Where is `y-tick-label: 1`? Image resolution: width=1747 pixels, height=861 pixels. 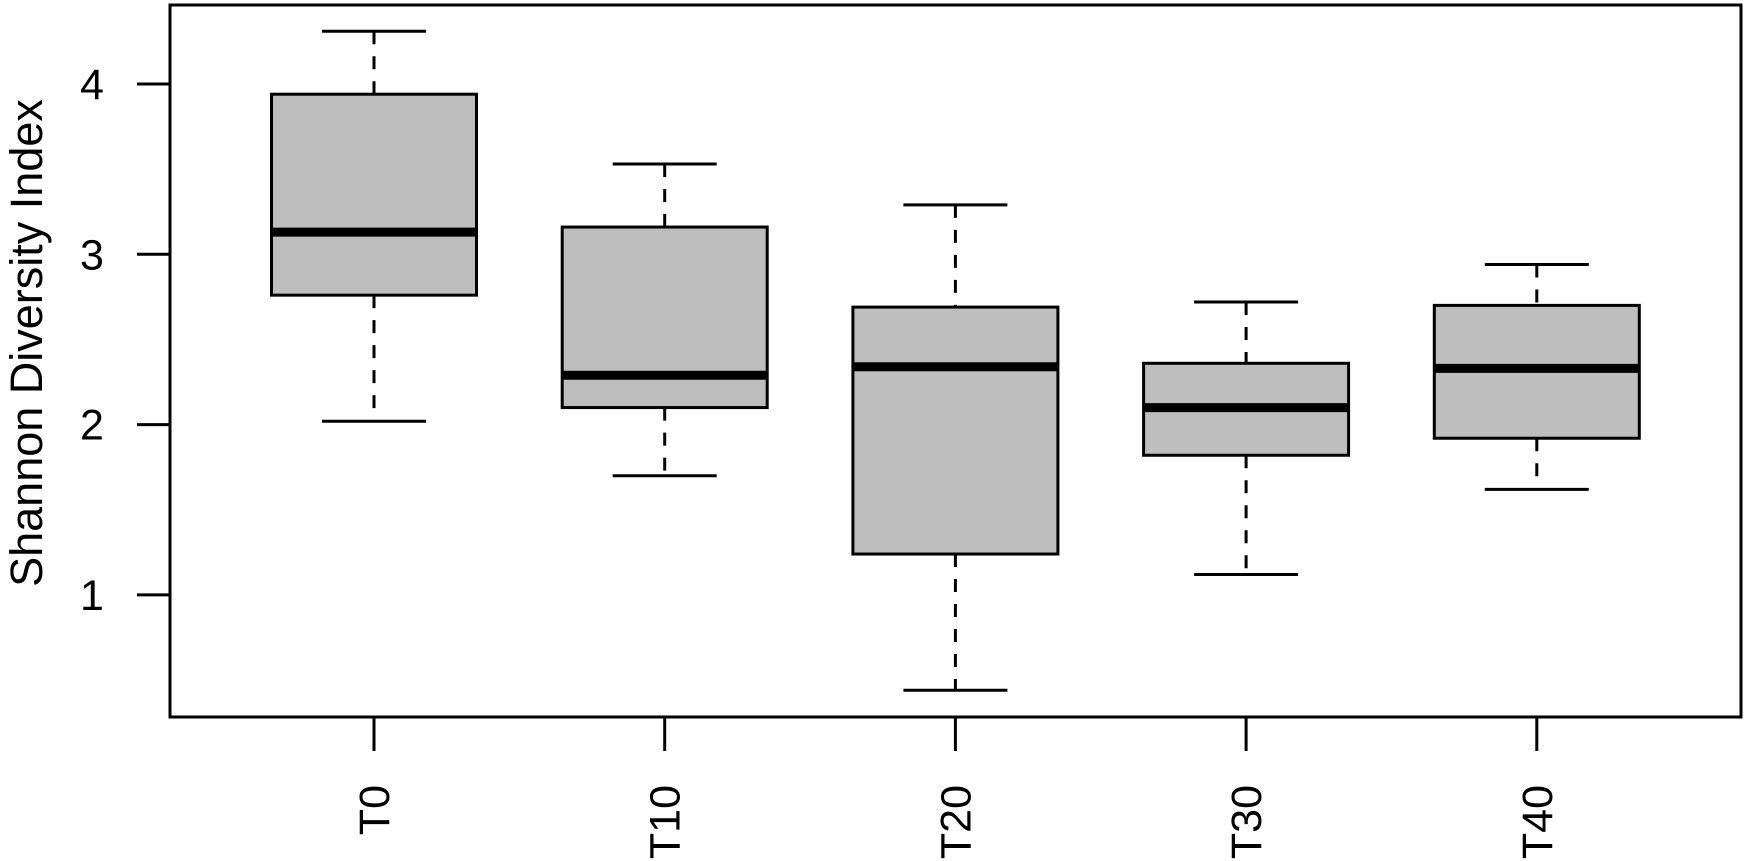
y-tick-label: 1 is located at coordinates (92, 596).